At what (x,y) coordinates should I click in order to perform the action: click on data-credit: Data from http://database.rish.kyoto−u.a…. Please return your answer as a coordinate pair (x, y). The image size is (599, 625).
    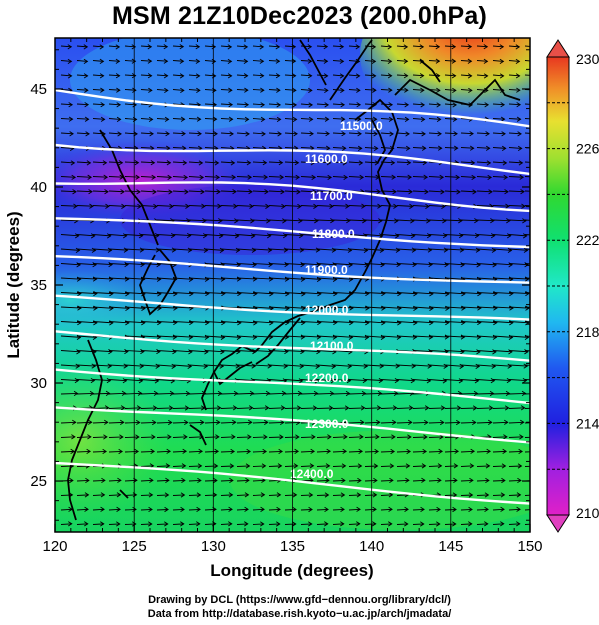
    Looking at the image, I should click on (299, 614).